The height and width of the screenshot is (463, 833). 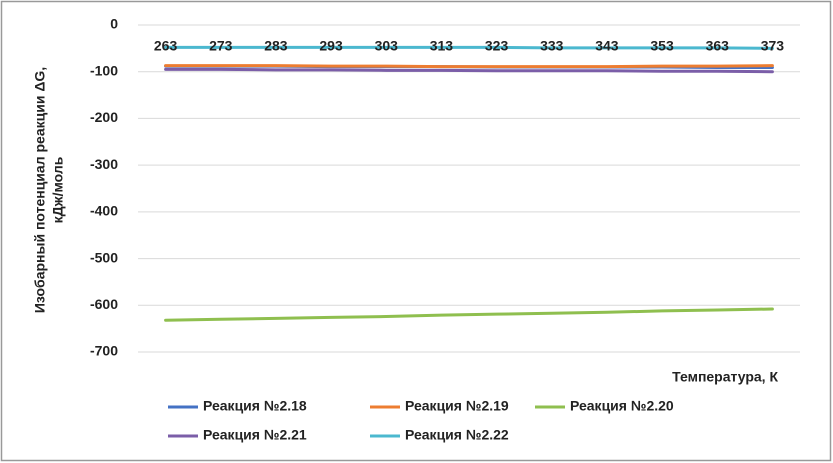 I want to click on x-tick-label: 303, so click(x=387, y=46).